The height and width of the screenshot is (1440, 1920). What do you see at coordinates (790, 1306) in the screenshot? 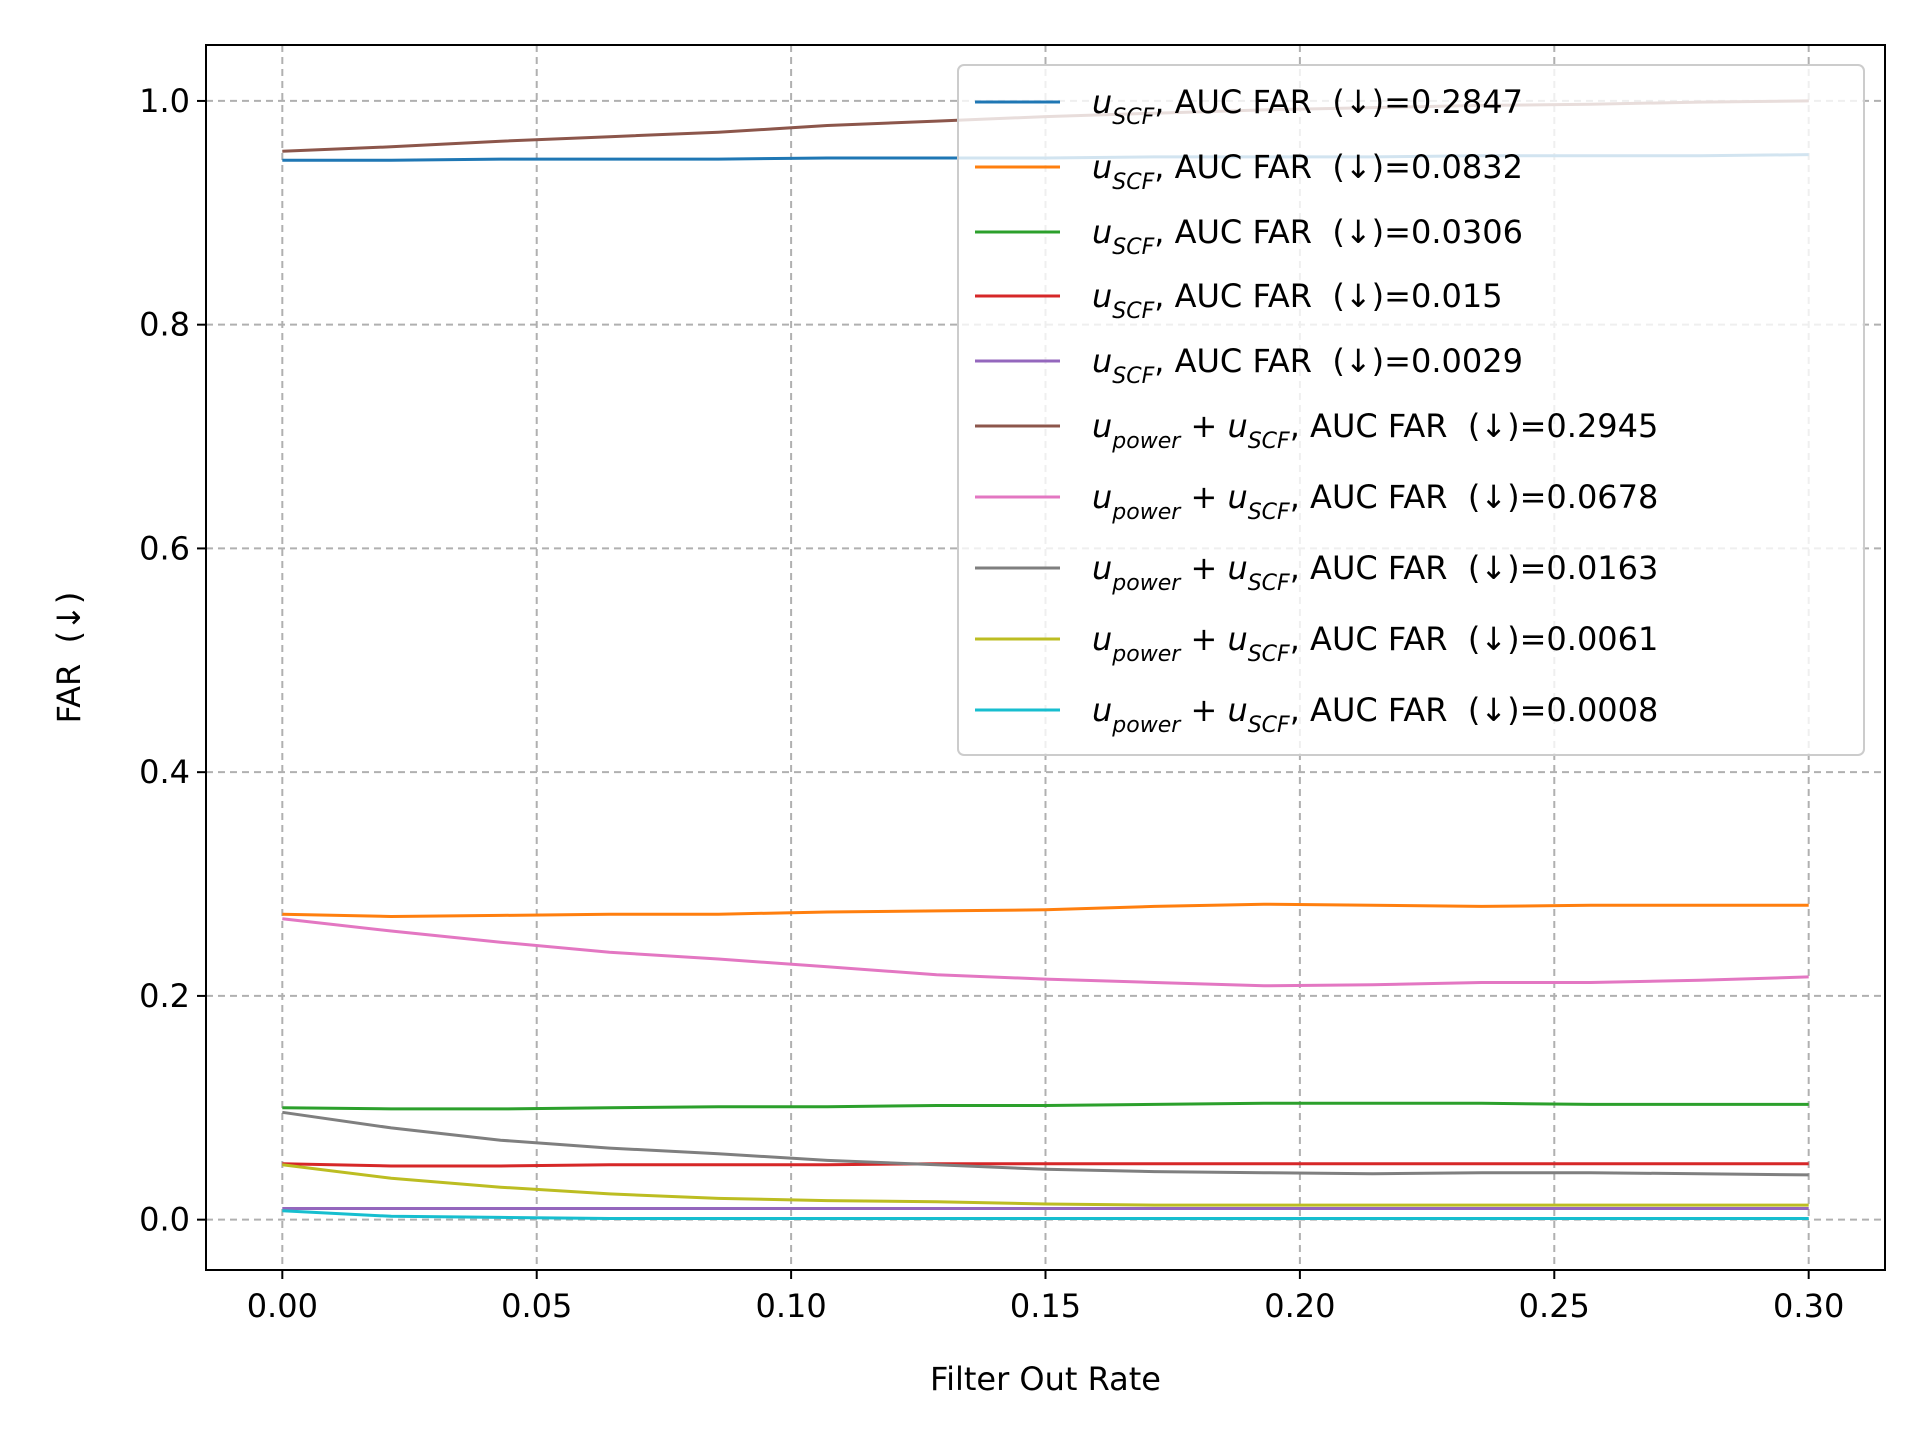
I see `x-tick-label-2: 0.10` at bounding box center [790, 1306].